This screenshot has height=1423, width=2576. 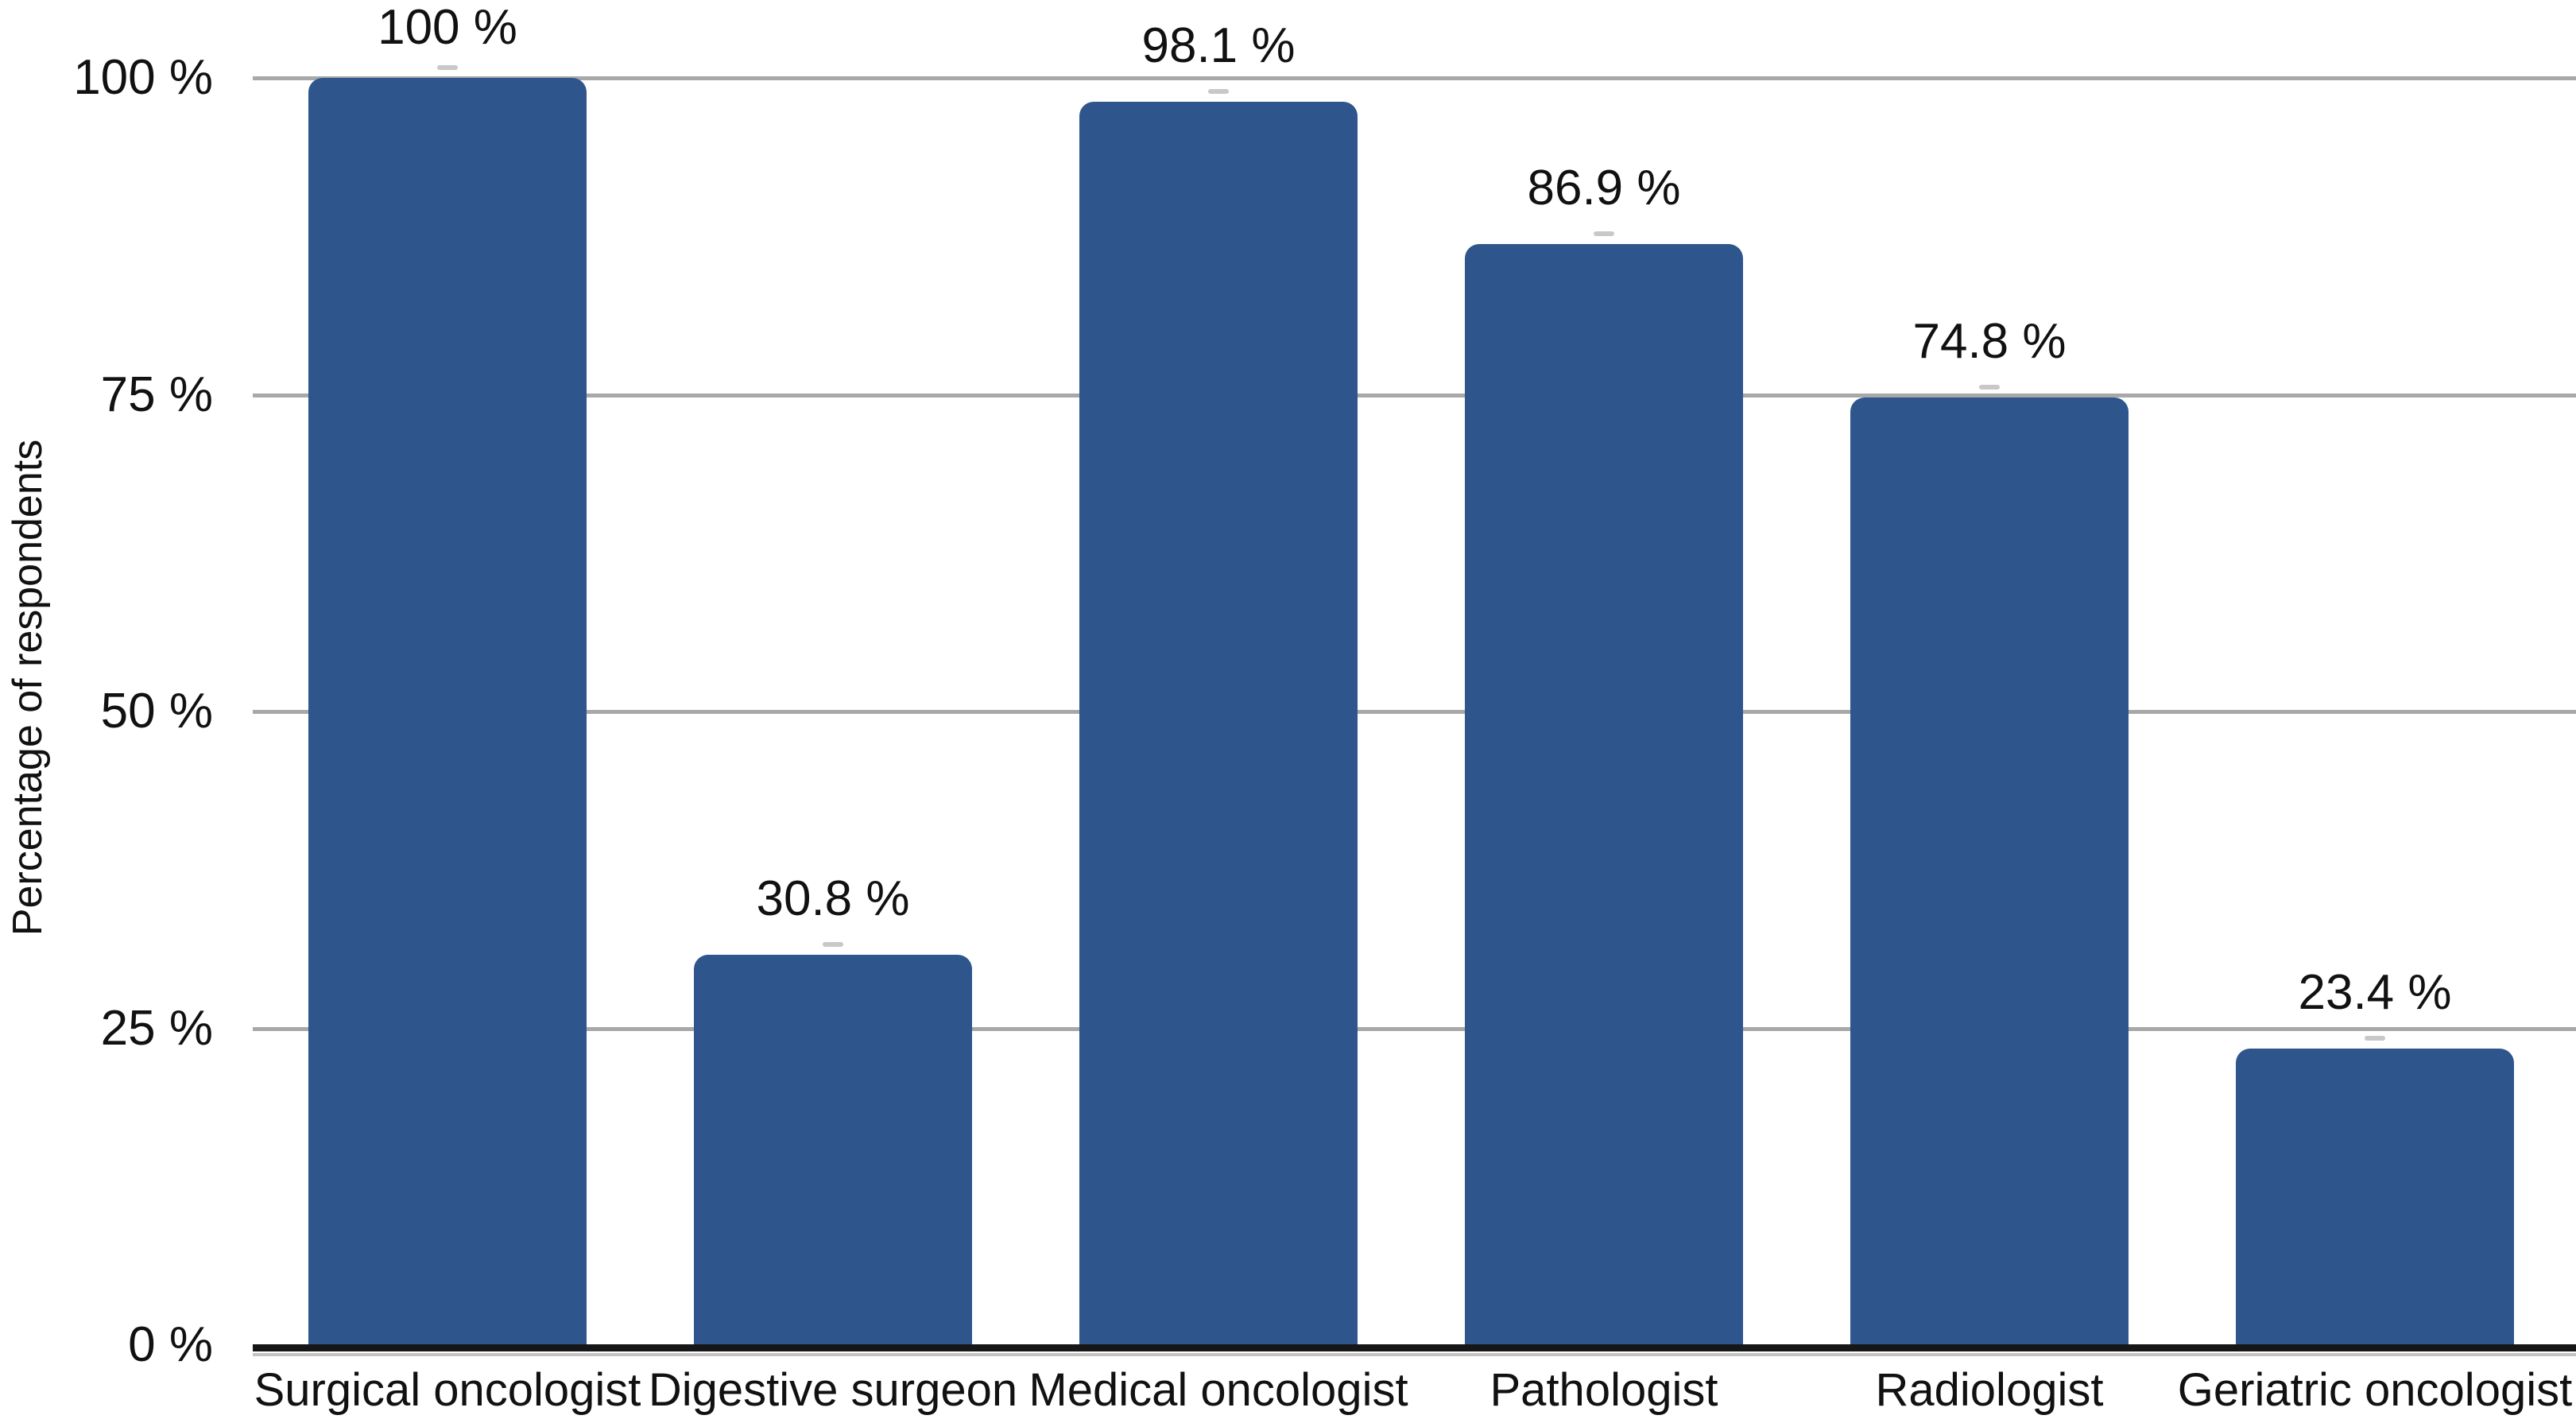 I want to click on bar-value-label-geriatric-oncologist: 23.4 %, so click(x=2375, y=993).